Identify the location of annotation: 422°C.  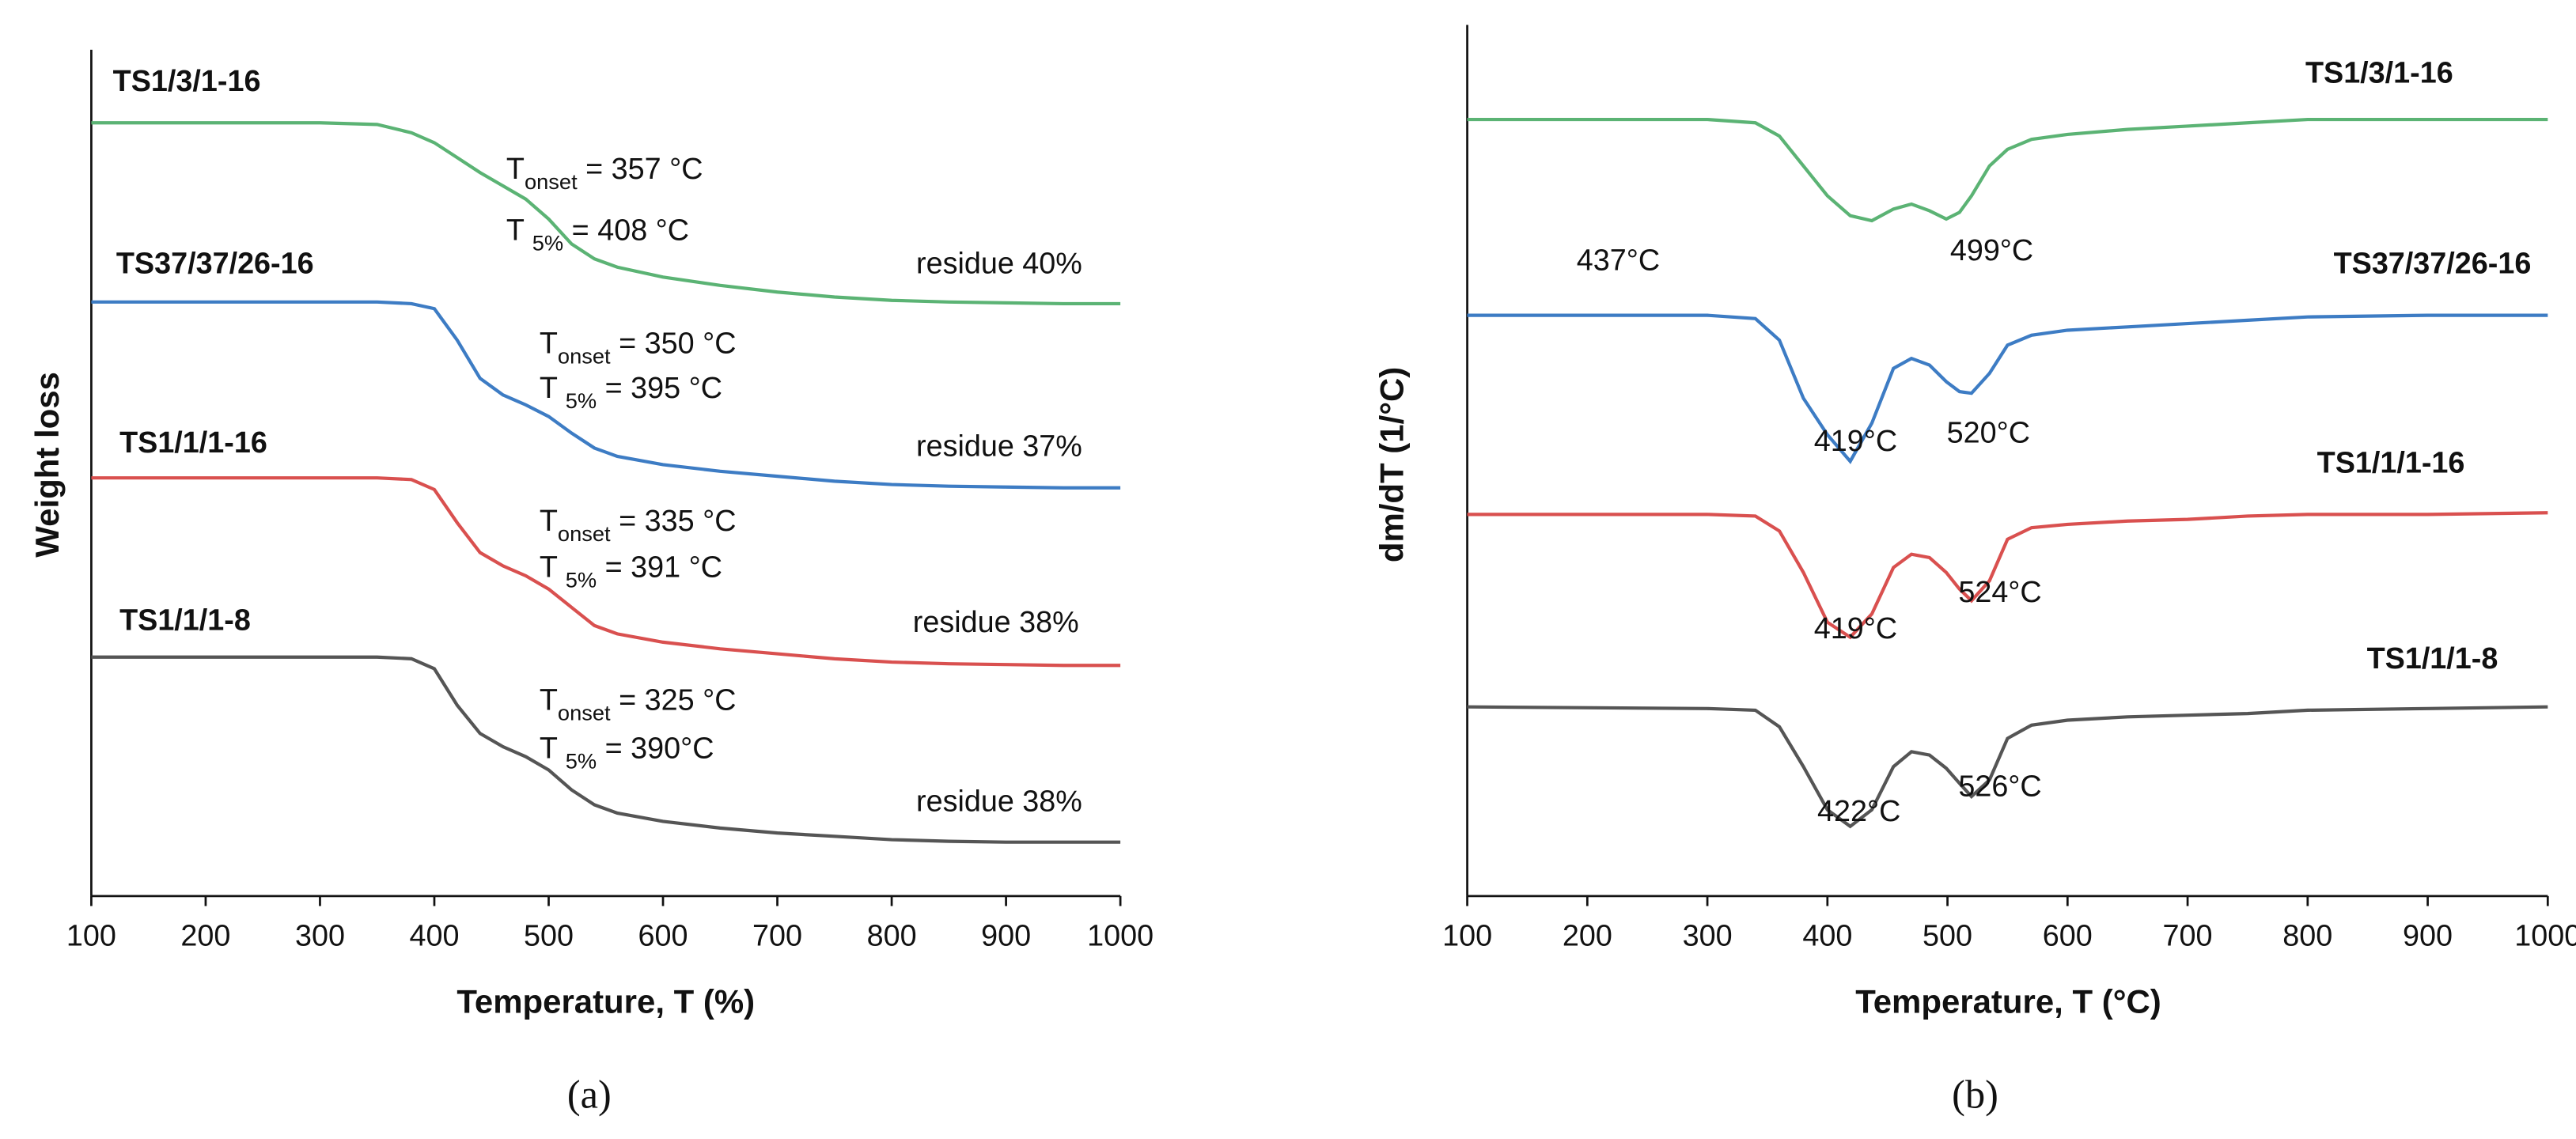
(1858, 811).